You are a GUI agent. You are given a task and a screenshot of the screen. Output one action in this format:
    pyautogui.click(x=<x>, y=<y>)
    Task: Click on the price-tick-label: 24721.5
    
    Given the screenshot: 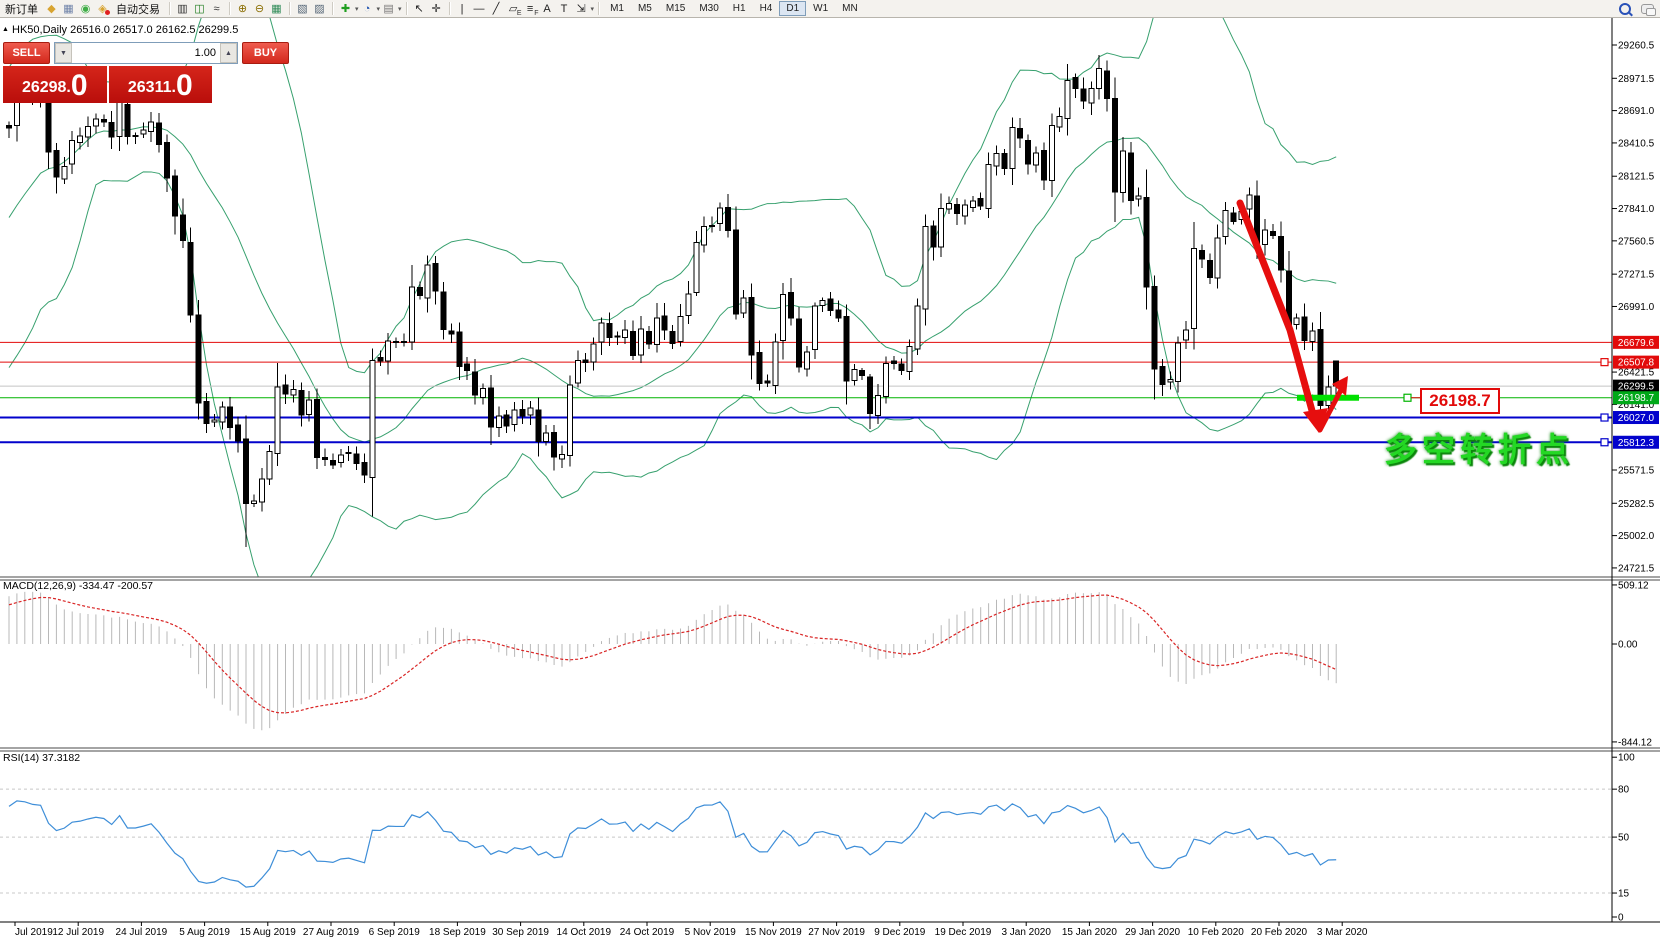 What is the action you would take?
    pyautogui.click(x=1636, y=568)
    